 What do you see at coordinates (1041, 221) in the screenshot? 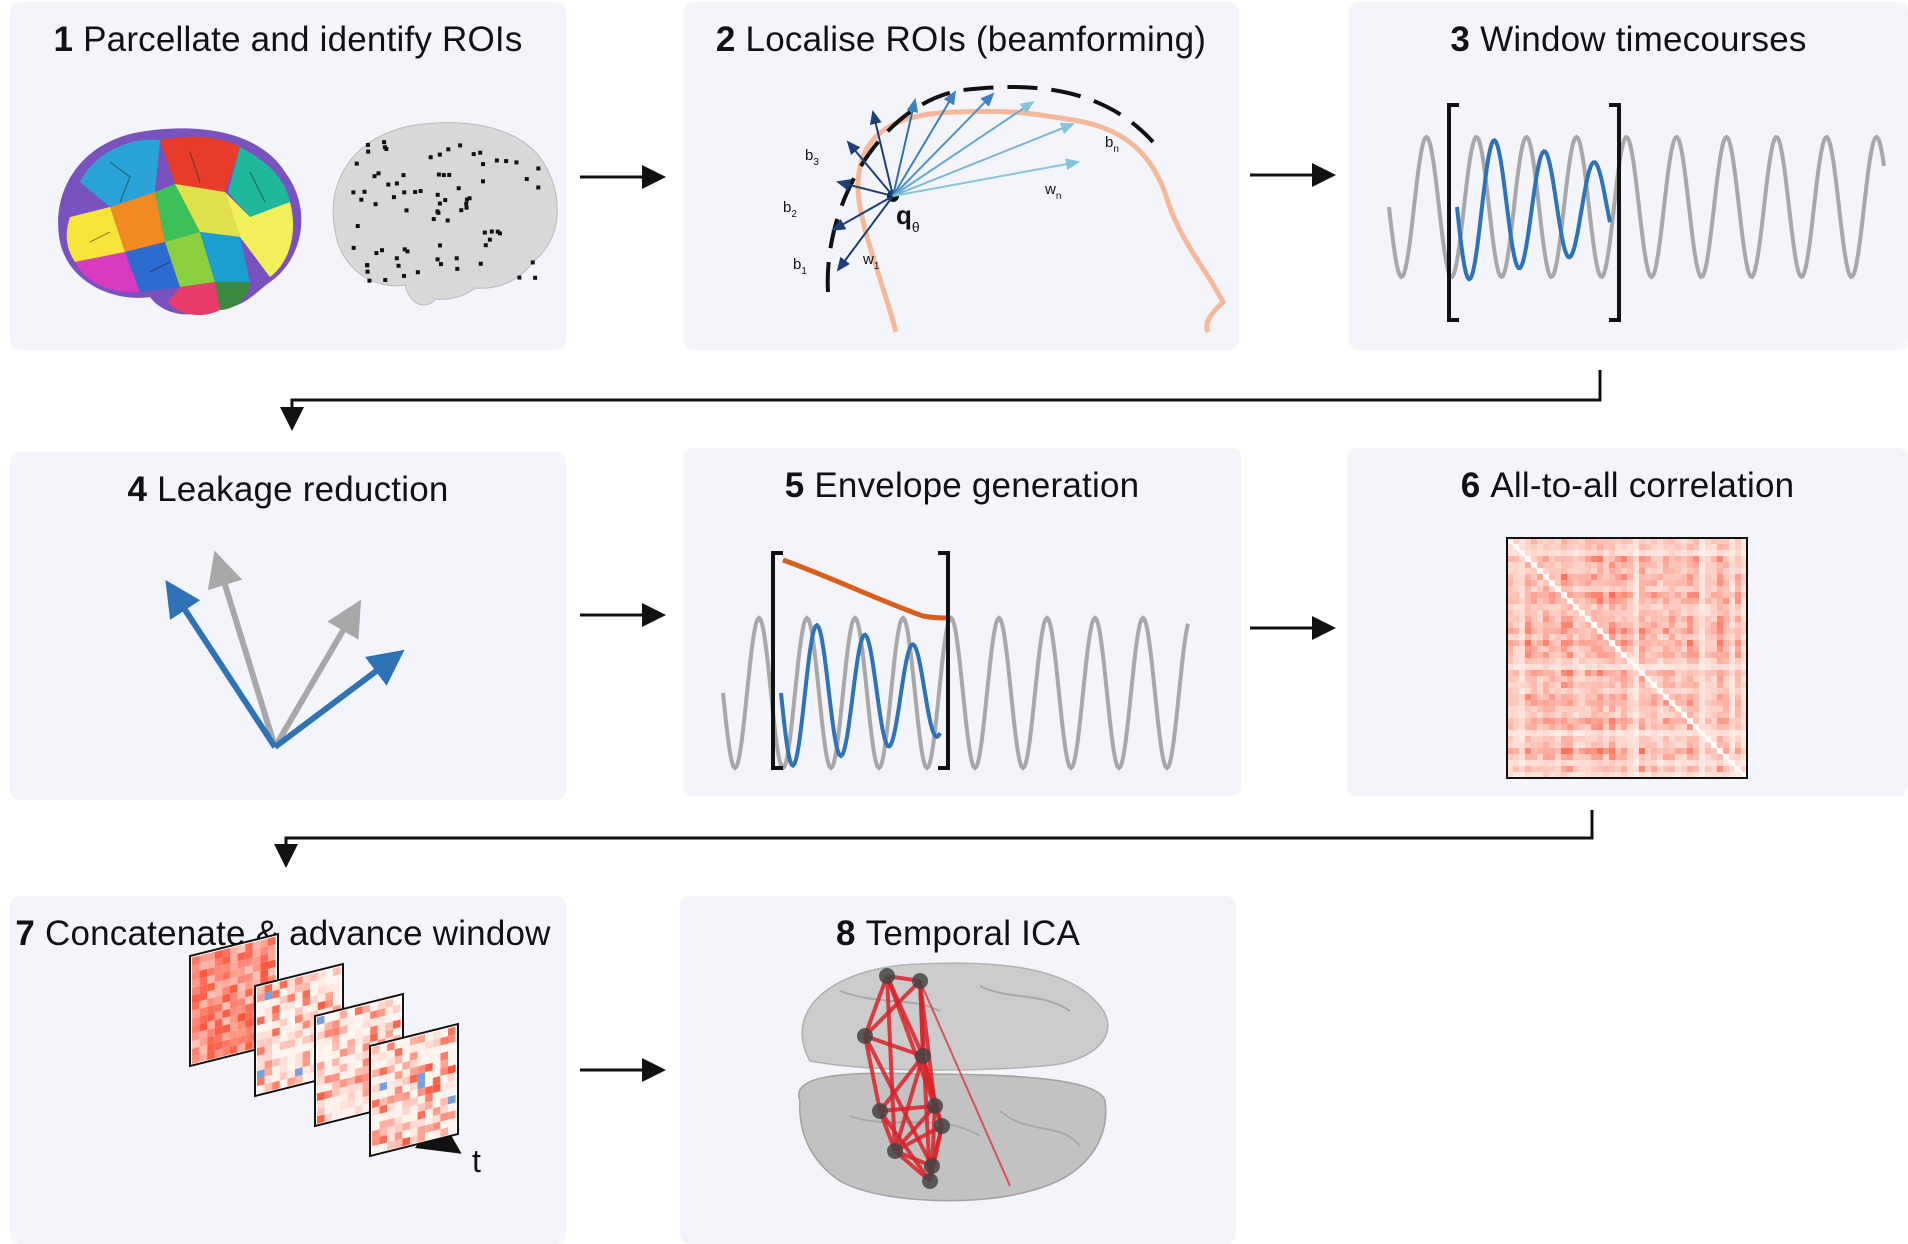
I see `head-outline` at bounding box center [1041, 221].